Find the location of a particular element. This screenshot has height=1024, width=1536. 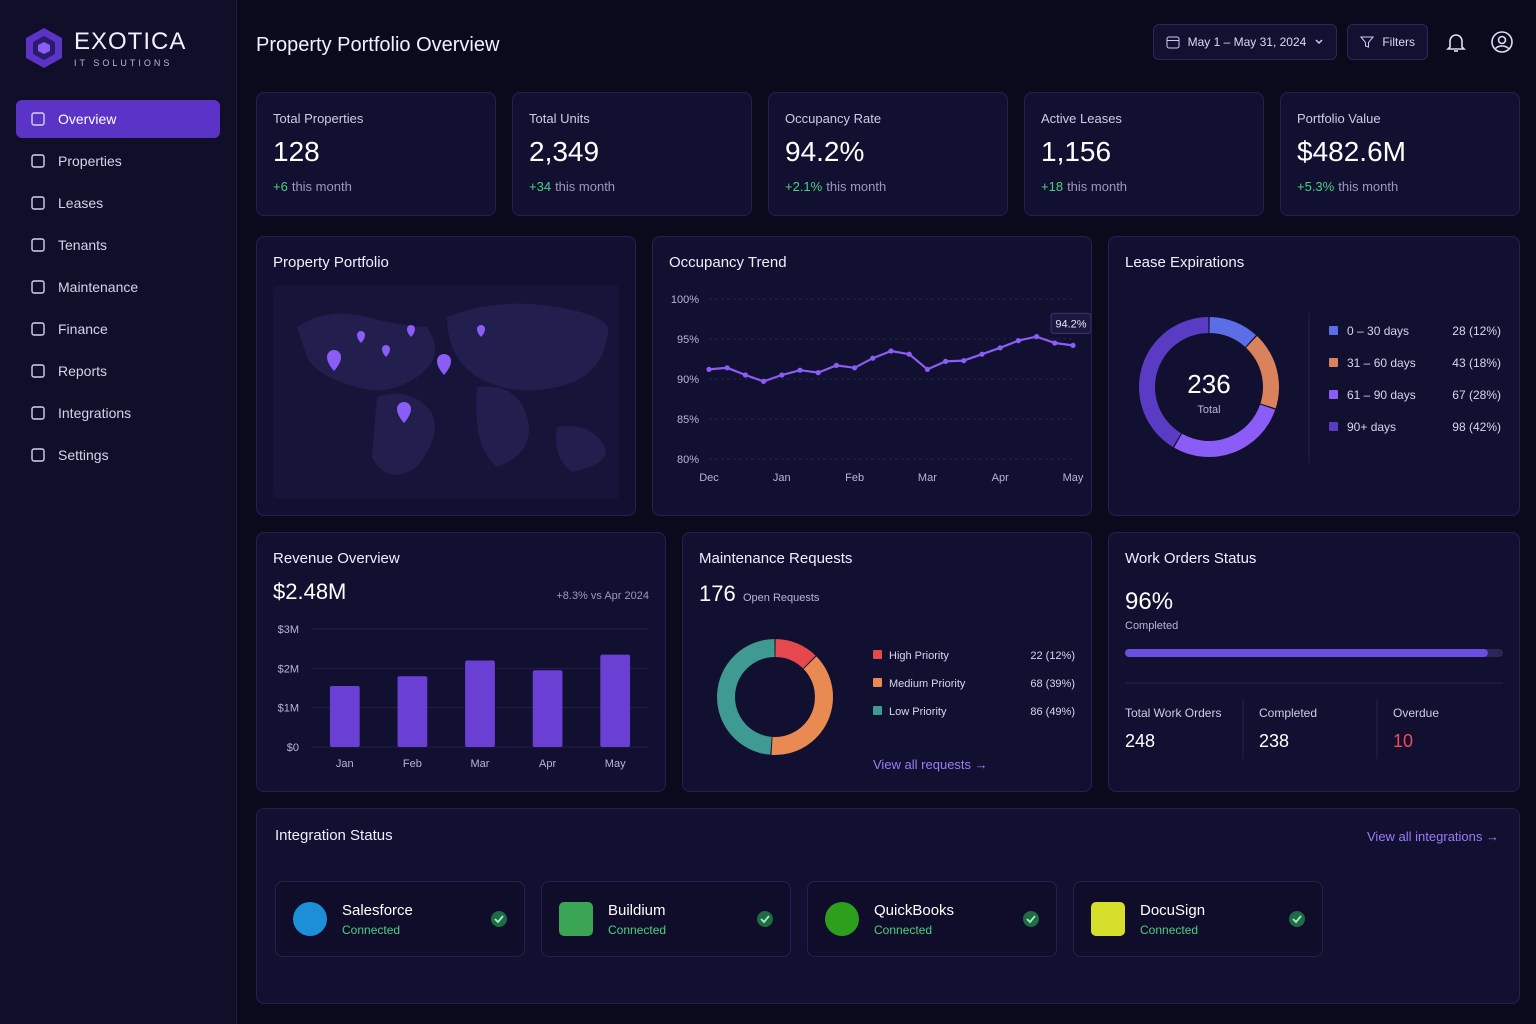

open-count: 176 is located at coordinates (717, 593).